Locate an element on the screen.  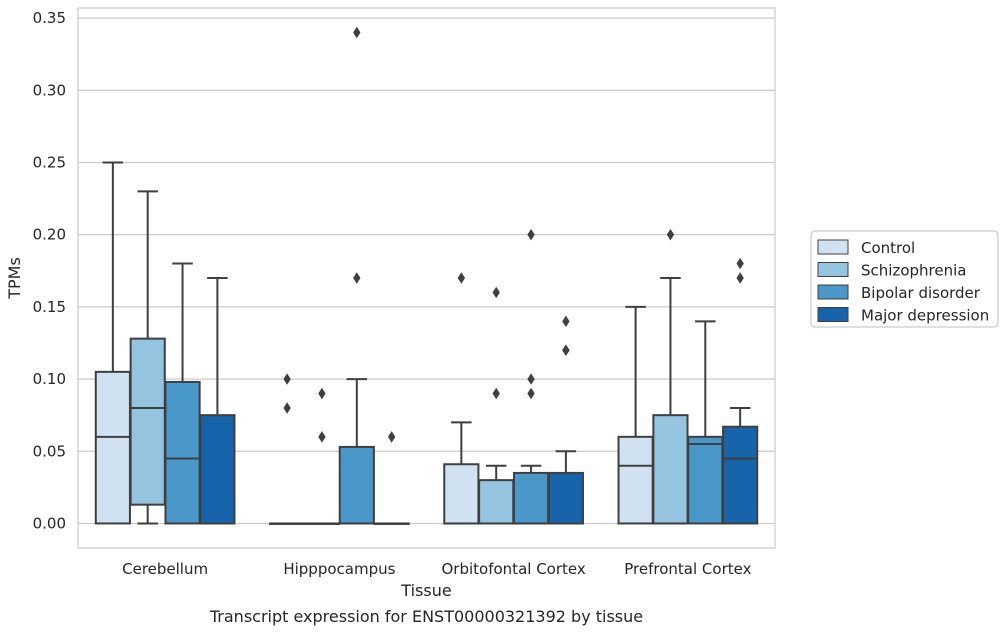
legend-label: Major depression is located at coordinates (925, 316).